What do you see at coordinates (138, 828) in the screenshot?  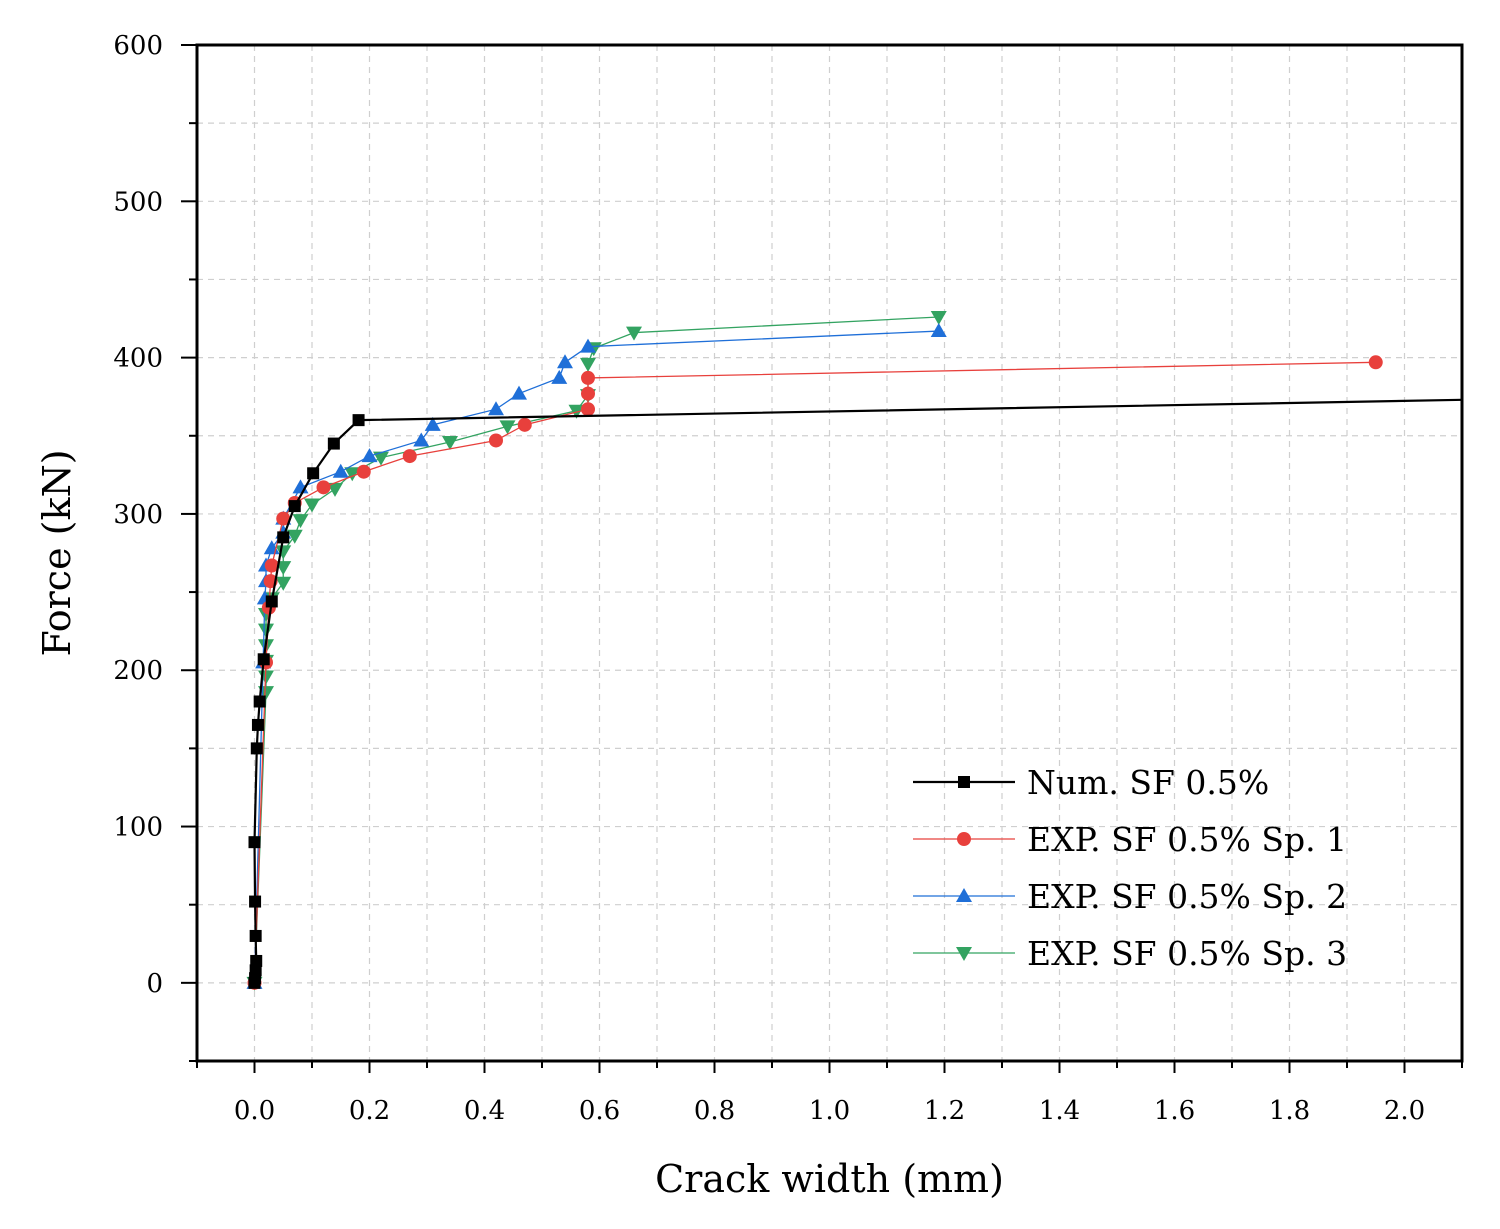 I see `y-tick-label: 100` at bounding box center [138, 828].